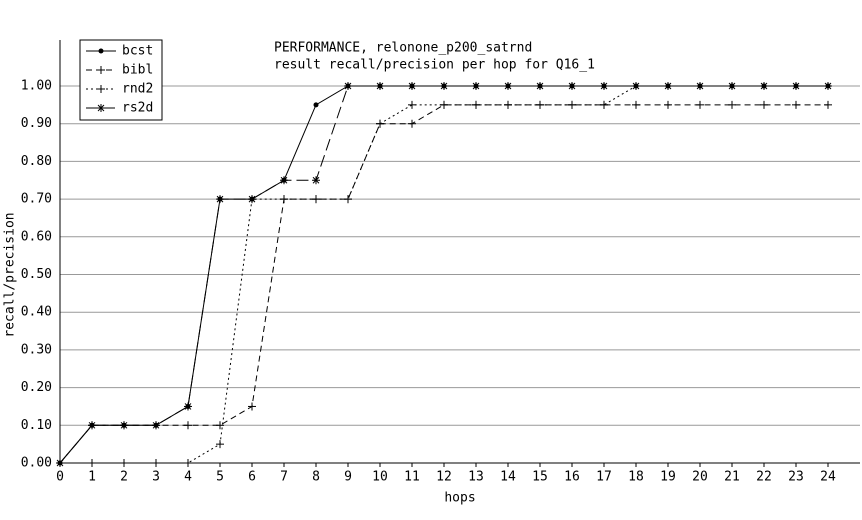  I want to click on x-tick-label: 14, so click(508, 477).